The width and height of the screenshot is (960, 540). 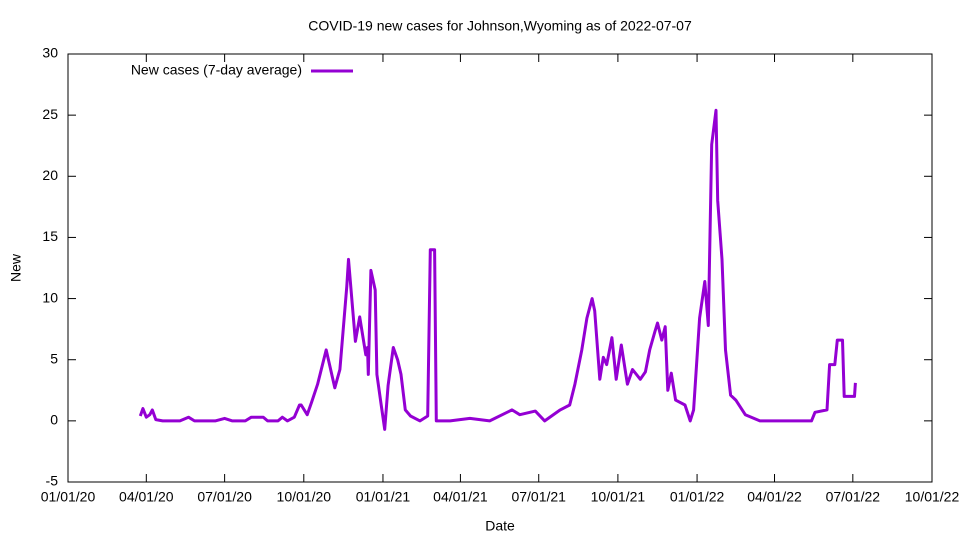 What do you see at coordinates (50, 53) in the screenshot?
I see `y-tick-label: 30` at bounding box center [50, 53].